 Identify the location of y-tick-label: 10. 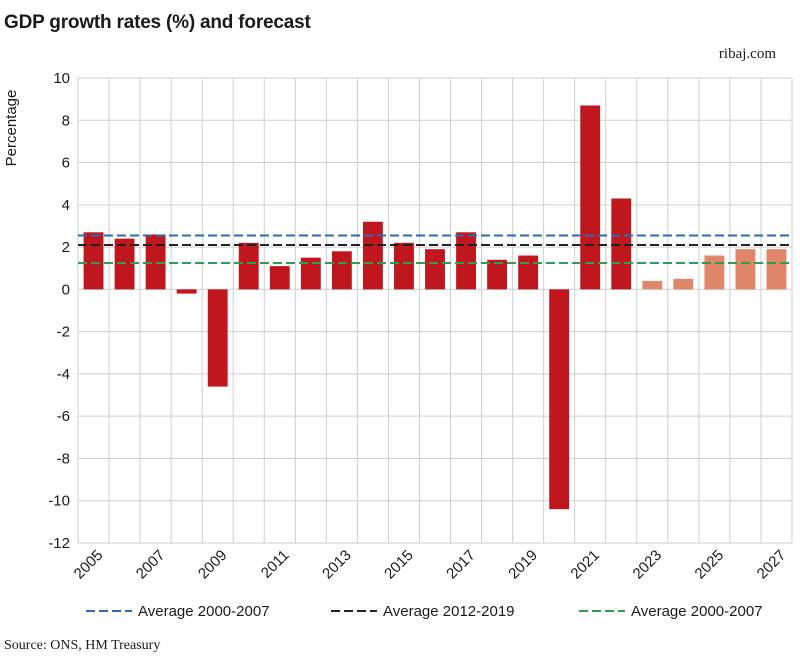
(61, 78).